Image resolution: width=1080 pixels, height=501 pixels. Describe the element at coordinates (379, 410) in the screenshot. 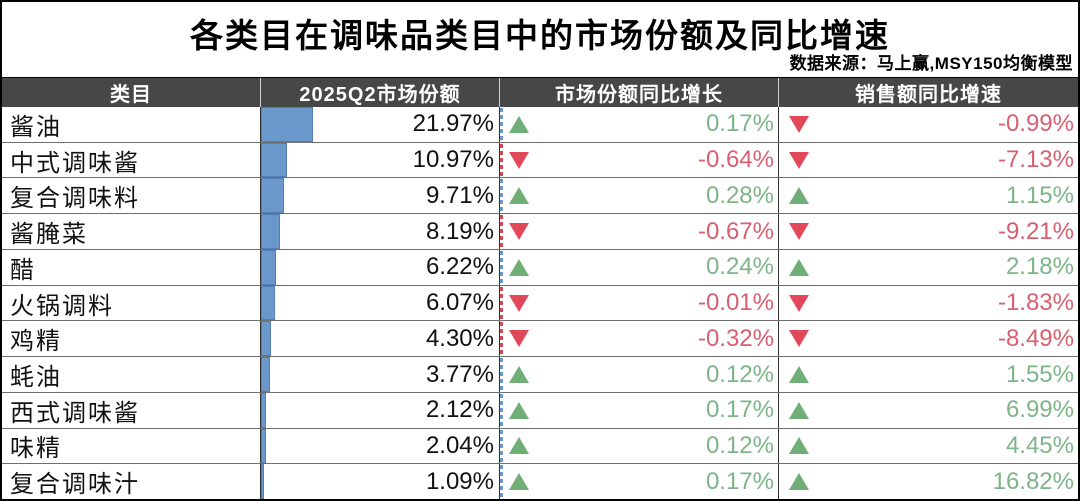

I see `share-cell: 2.12%` at that location.